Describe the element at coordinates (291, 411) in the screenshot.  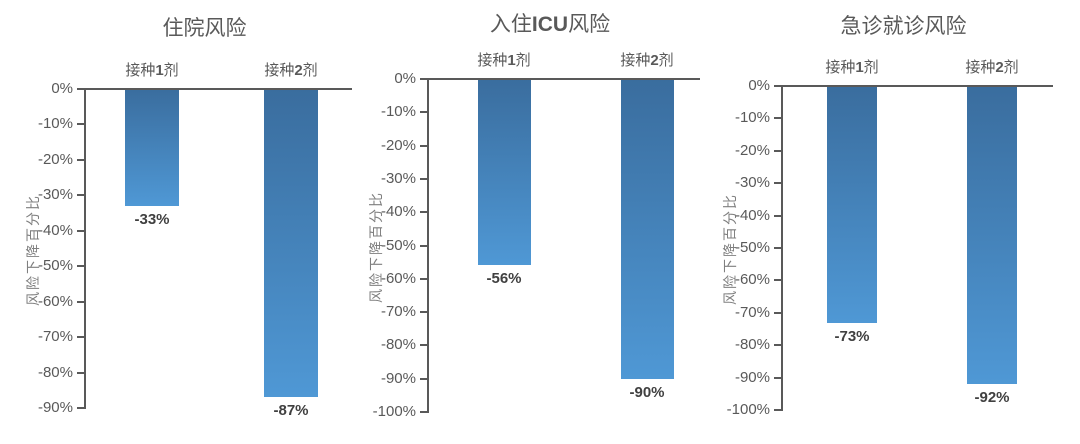
I see `data-label: -87%` at that location.